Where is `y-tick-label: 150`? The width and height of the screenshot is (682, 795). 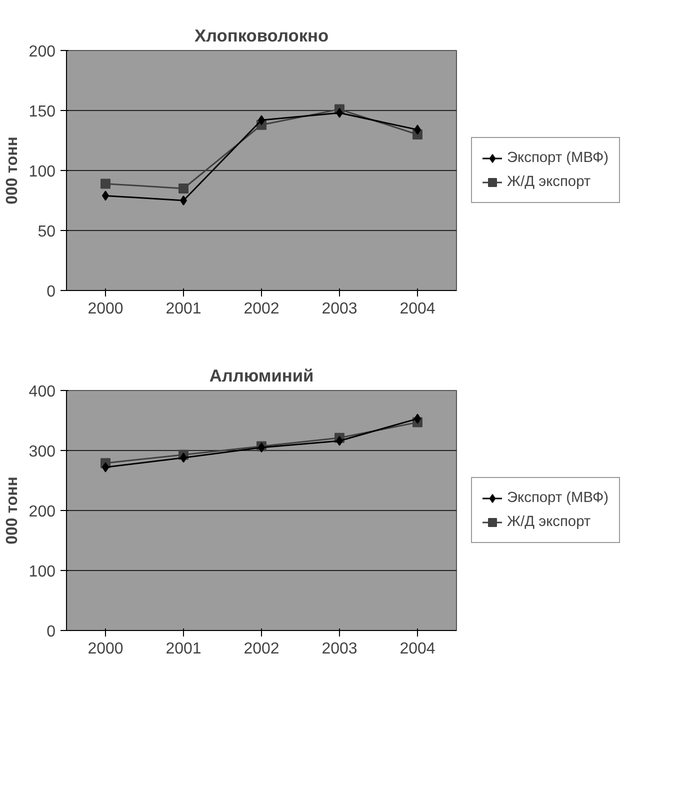 y-tick-label: 150 is located at coordinates (42, 112).